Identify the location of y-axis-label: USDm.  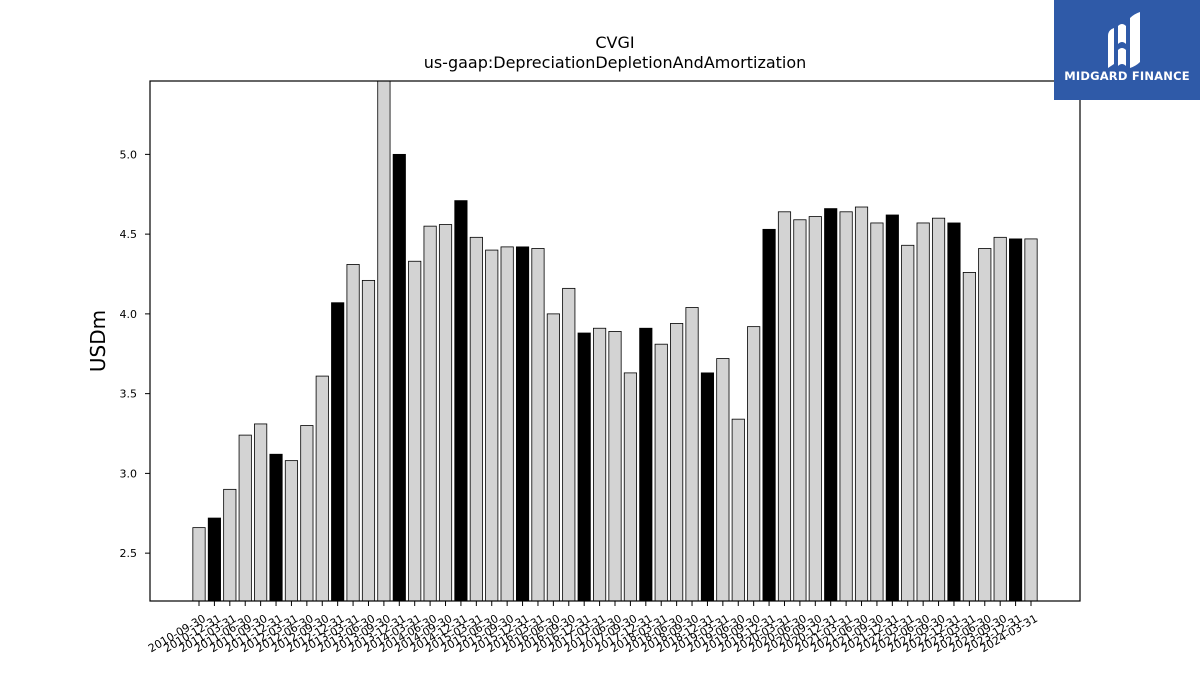
(98, 341).